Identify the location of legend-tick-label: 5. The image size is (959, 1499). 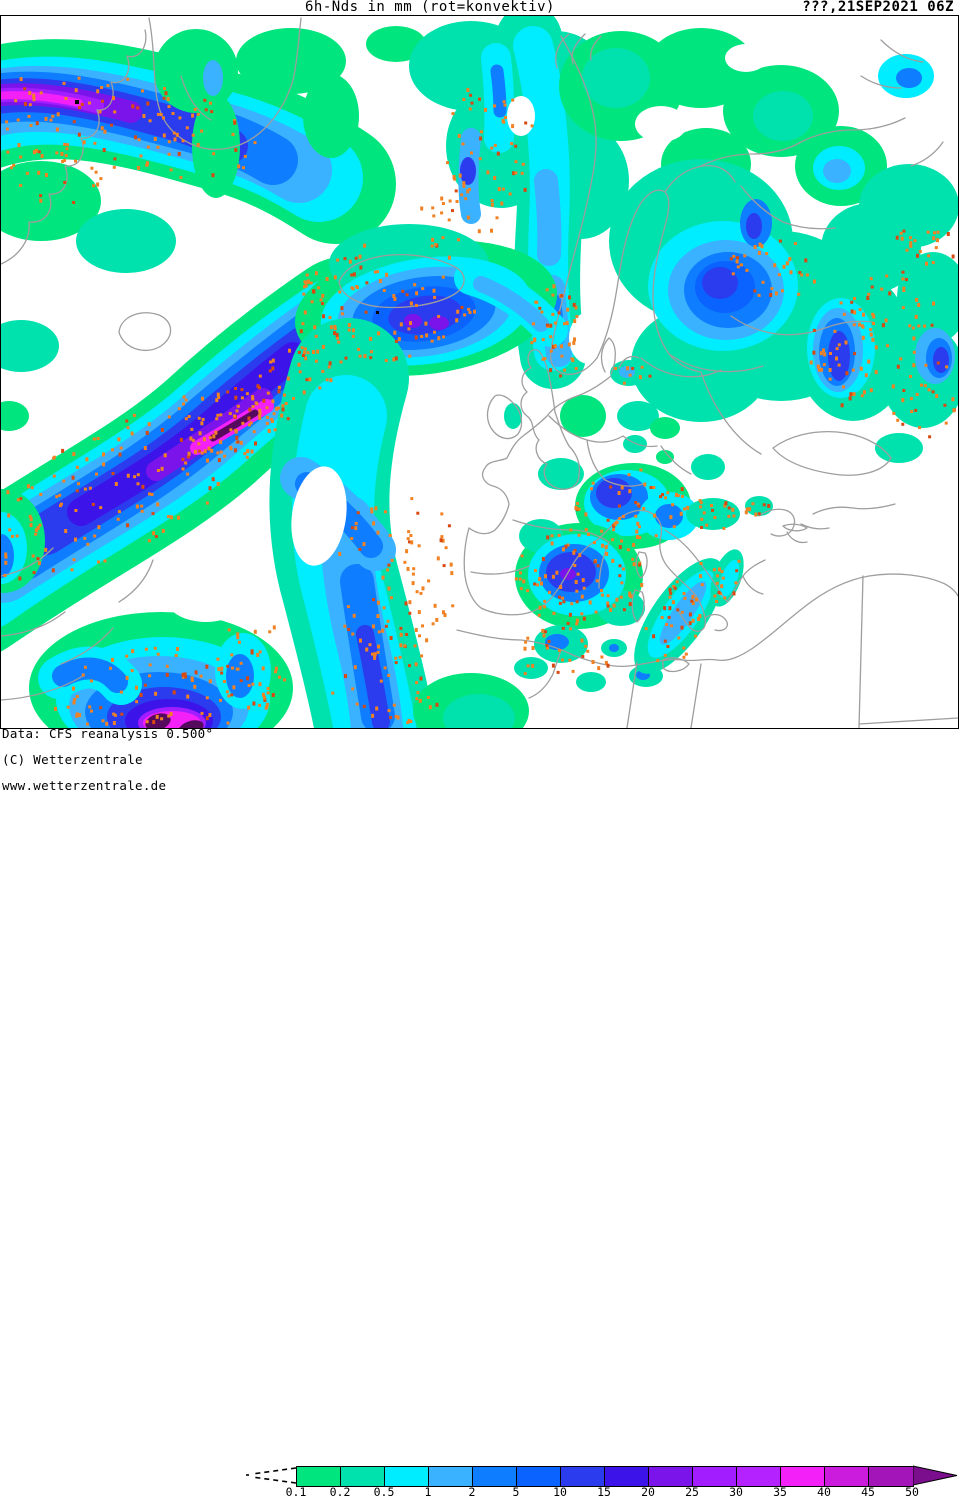
(516, 1492).